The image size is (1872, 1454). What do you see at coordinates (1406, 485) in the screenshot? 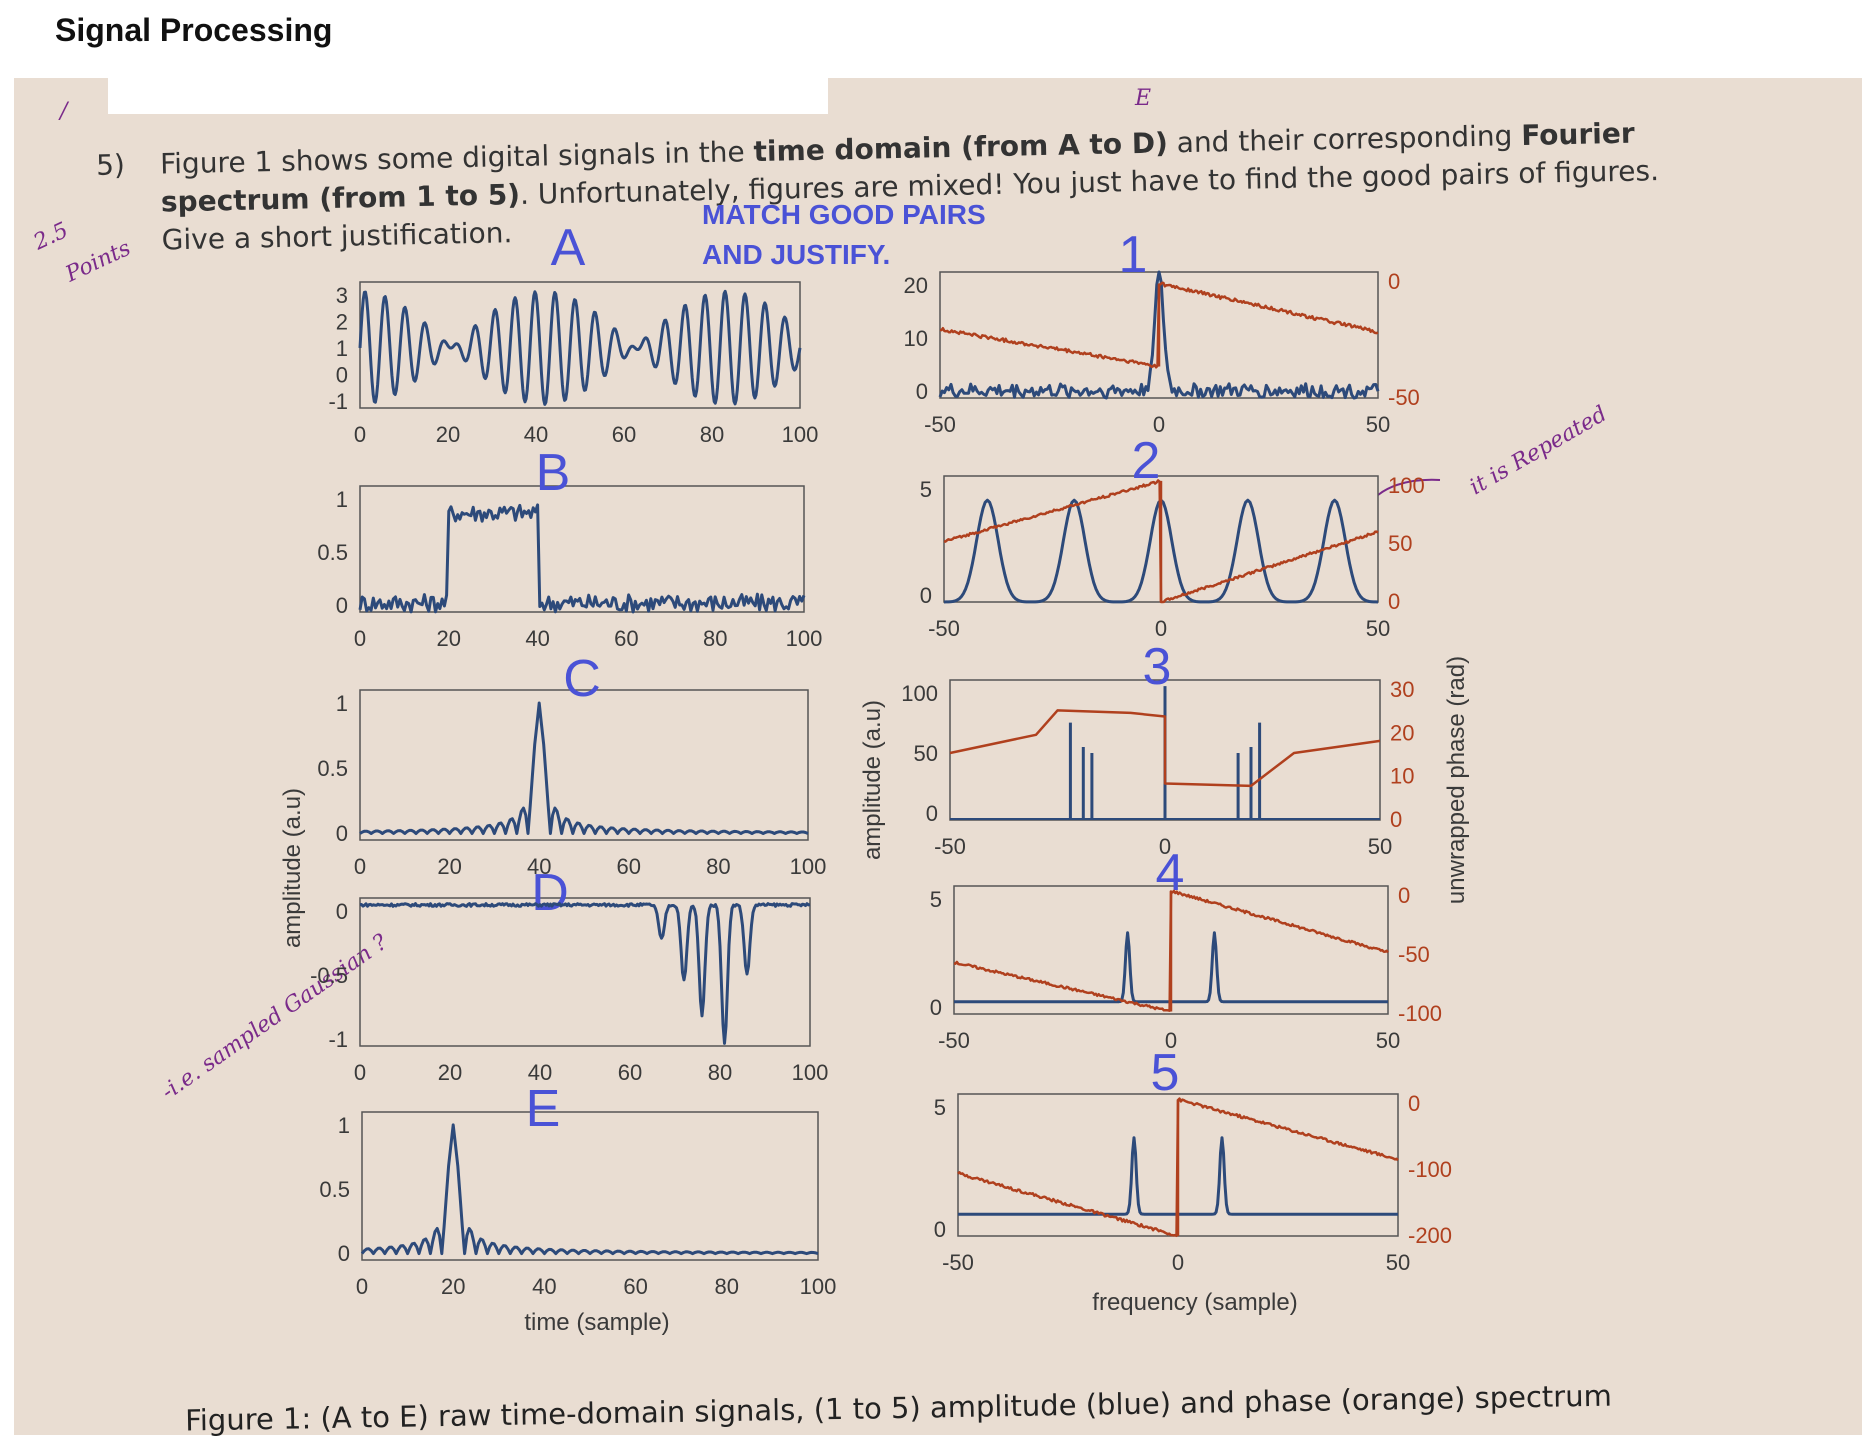
I see `phase-tick-label: 100` at bounding box center [1406, 485].